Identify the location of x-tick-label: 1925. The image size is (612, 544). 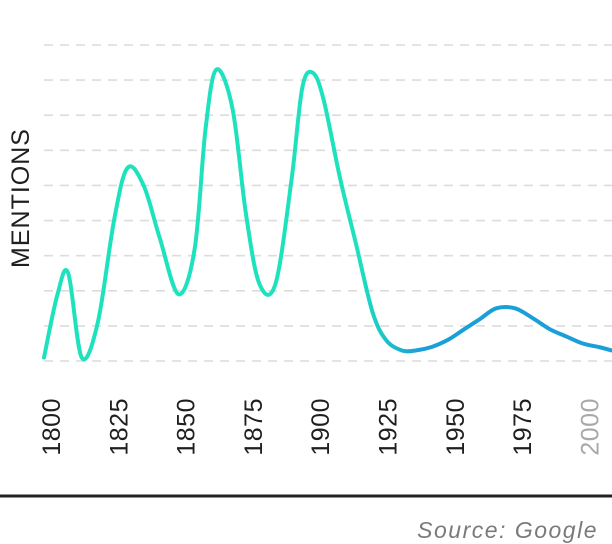
(389, 427).